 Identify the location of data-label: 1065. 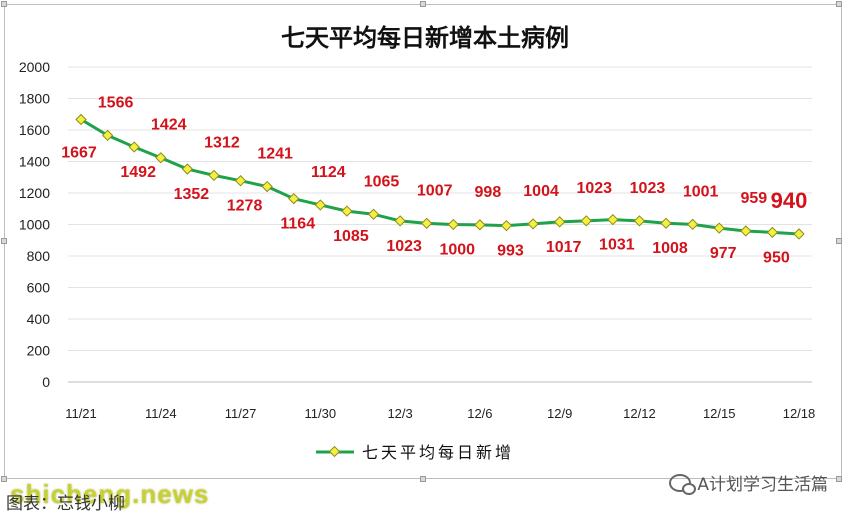
(382, 181).